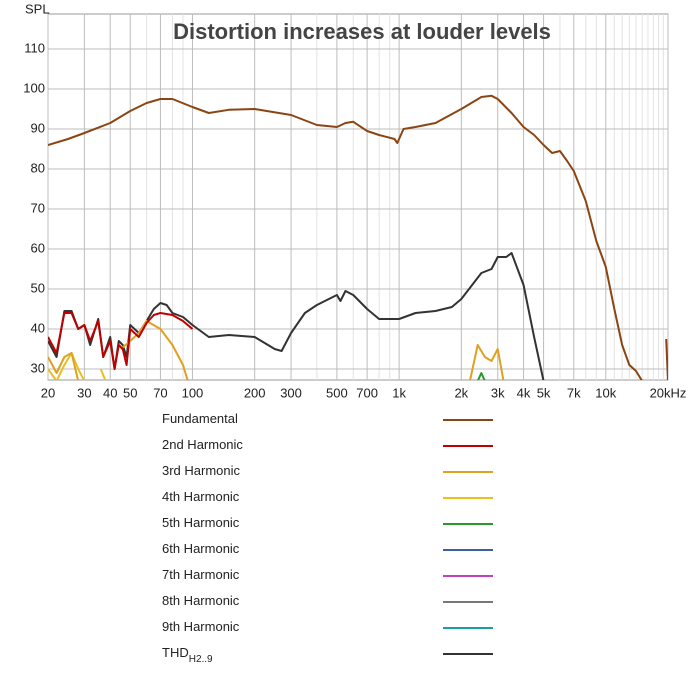 The width and height of the screenshot is (700, 673). I want to click on x-tick-label: 10k, so click(605, 392).